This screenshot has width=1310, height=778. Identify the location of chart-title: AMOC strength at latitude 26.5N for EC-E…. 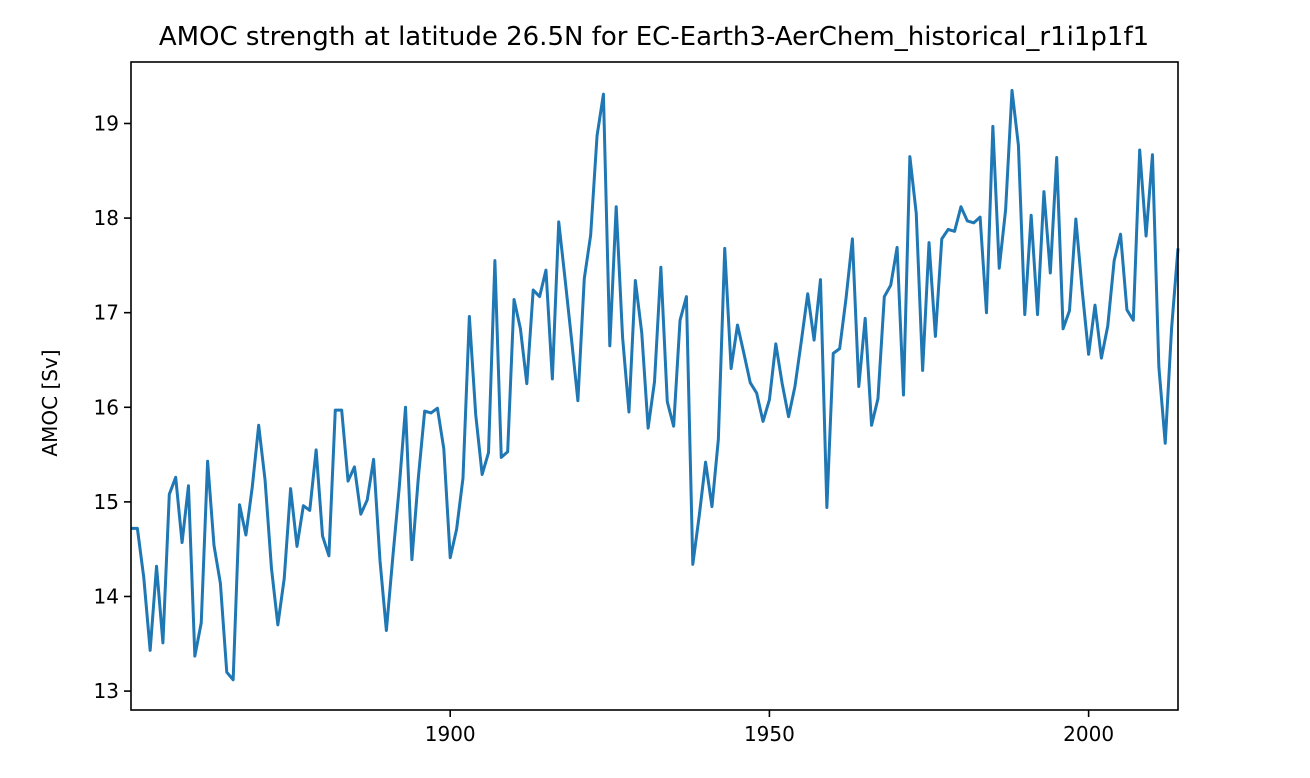
(654, 37).